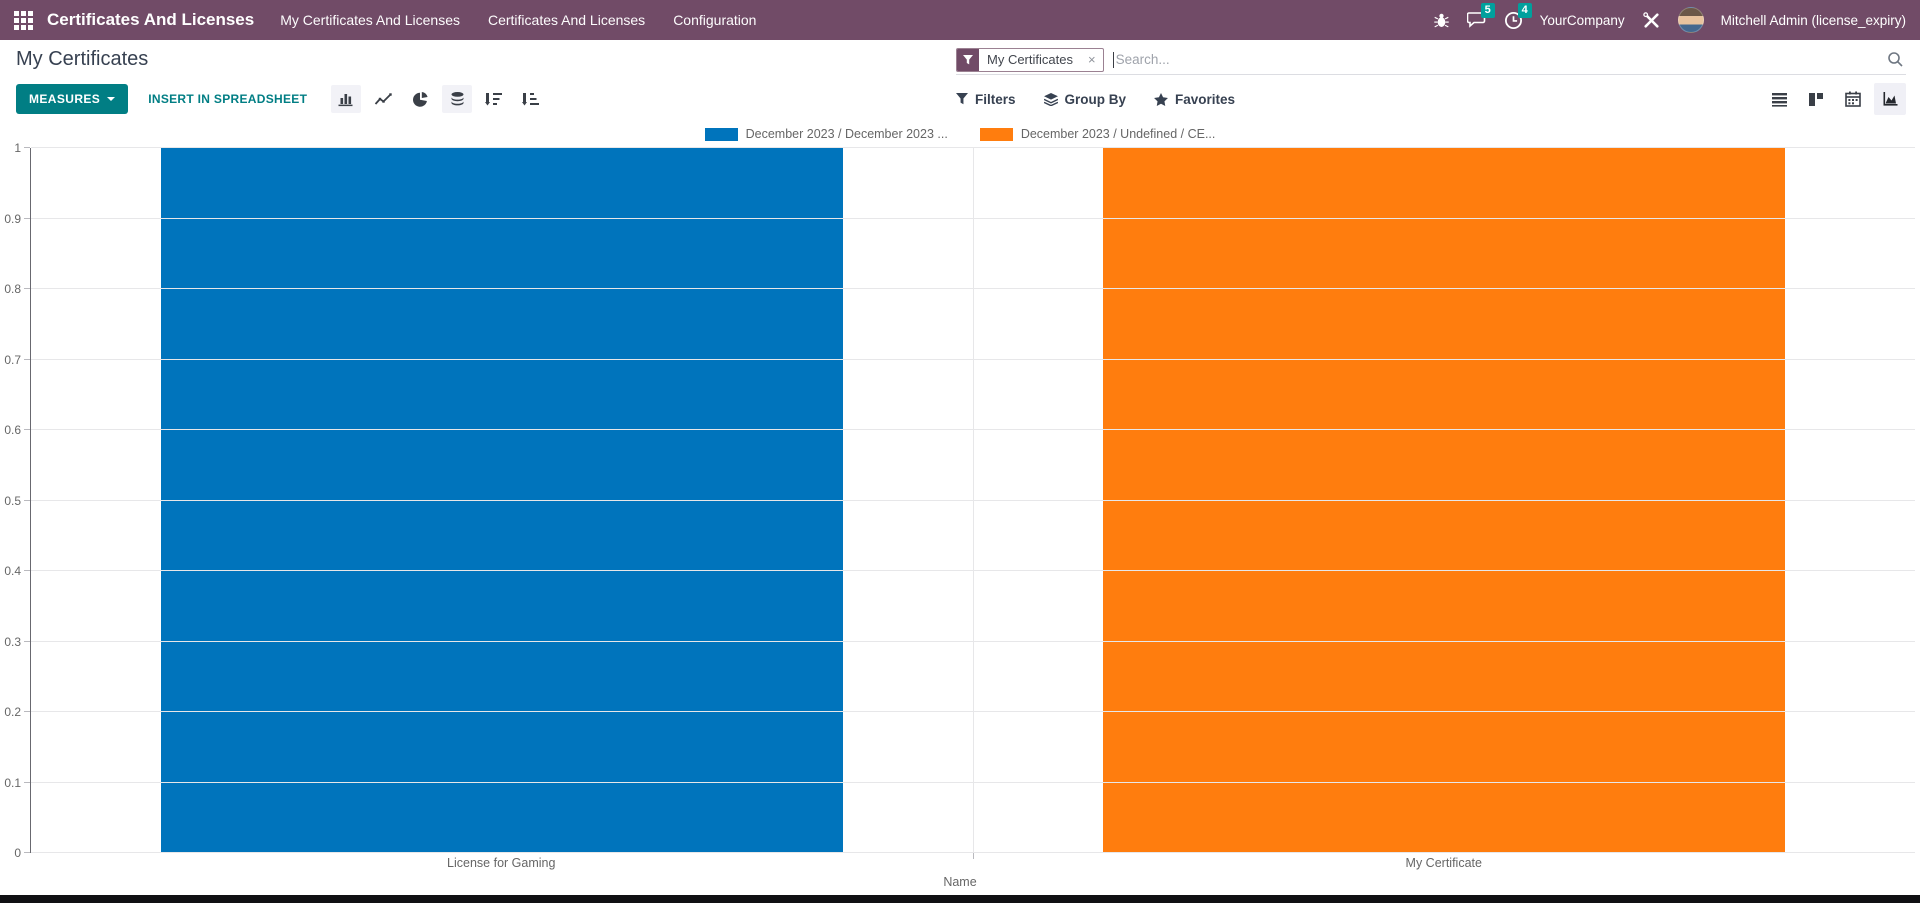 The image size is (1920, 903). What do you see at coordinates (17, 853) in the screenshot?
I see `y-tick-label: 0` at bounding box center [17, 853].